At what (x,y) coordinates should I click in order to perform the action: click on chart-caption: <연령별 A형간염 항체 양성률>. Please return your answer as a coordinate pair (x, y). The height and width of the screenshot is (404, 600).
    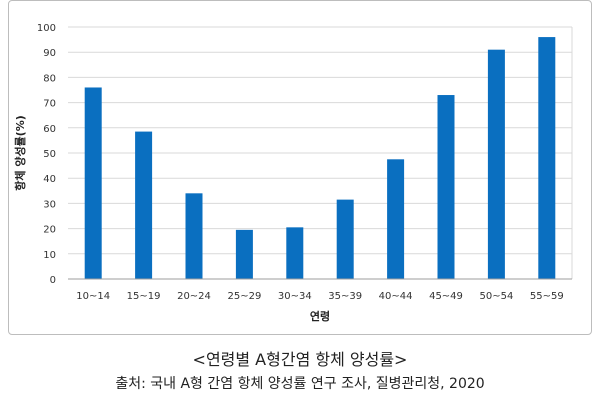
    Looking at the image, I should click on (300, 359).